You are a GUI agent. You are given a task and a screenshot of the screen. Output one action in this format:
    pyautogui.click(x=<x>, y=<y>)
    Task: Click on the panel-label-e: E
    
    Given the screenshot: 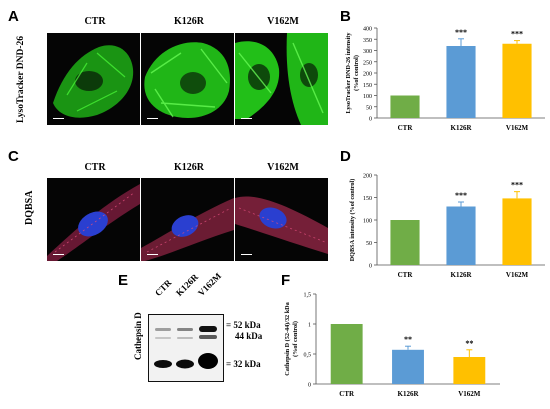 What is the action you would take?
    pyautogui.click(x=123, y=280)
    